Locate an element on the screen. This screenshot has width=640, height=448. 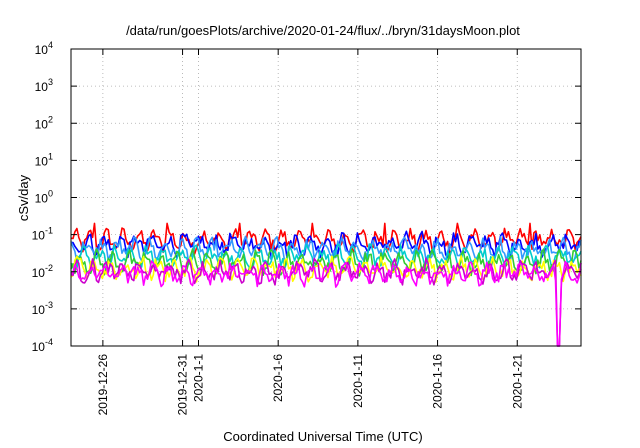
y-tick-label: 10⁻² is located at coordinates (42, 271).